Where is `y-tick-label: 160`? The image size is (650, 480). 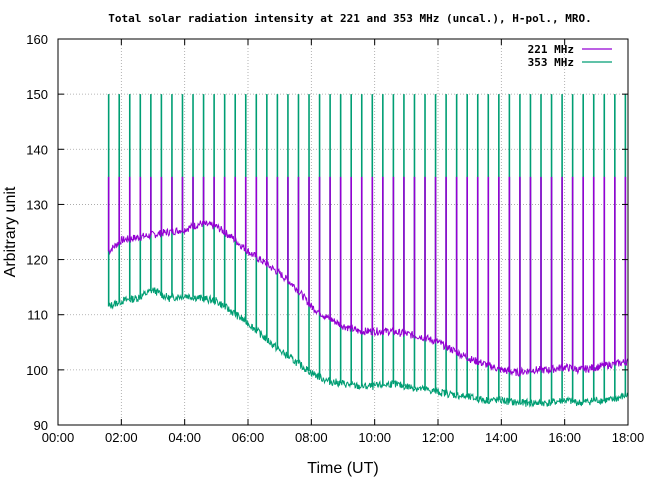
y-tick-label: 160 is located at coordinates (37, 39).